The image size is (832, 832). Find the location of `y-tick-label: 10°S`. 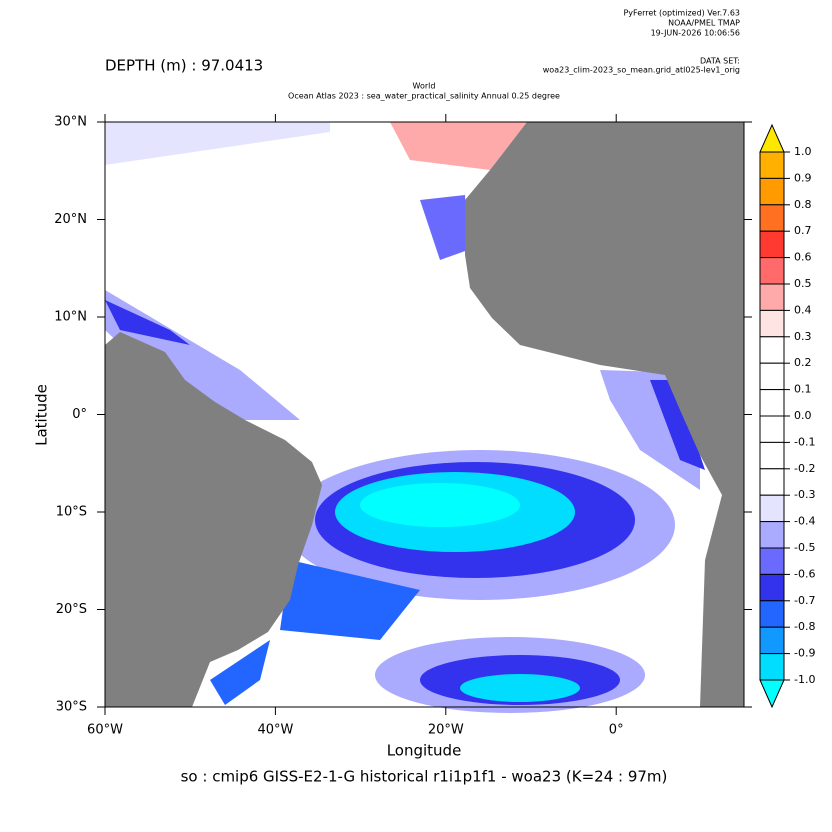

y-tick-label: 10°S is located at coordinates (71, 512).